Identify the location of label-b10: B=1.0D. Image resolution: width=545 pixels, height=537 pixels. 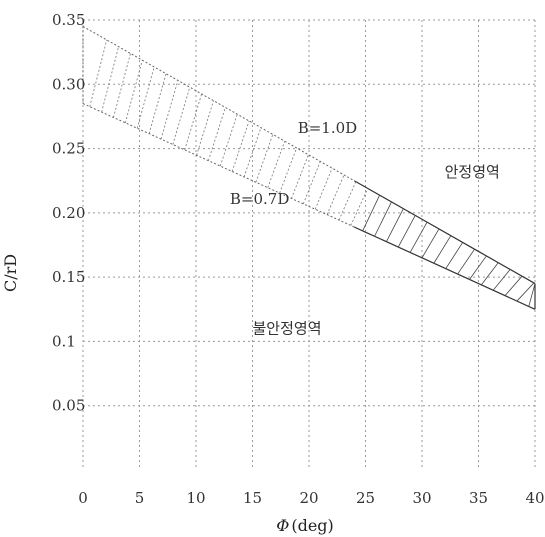
(327, 128).